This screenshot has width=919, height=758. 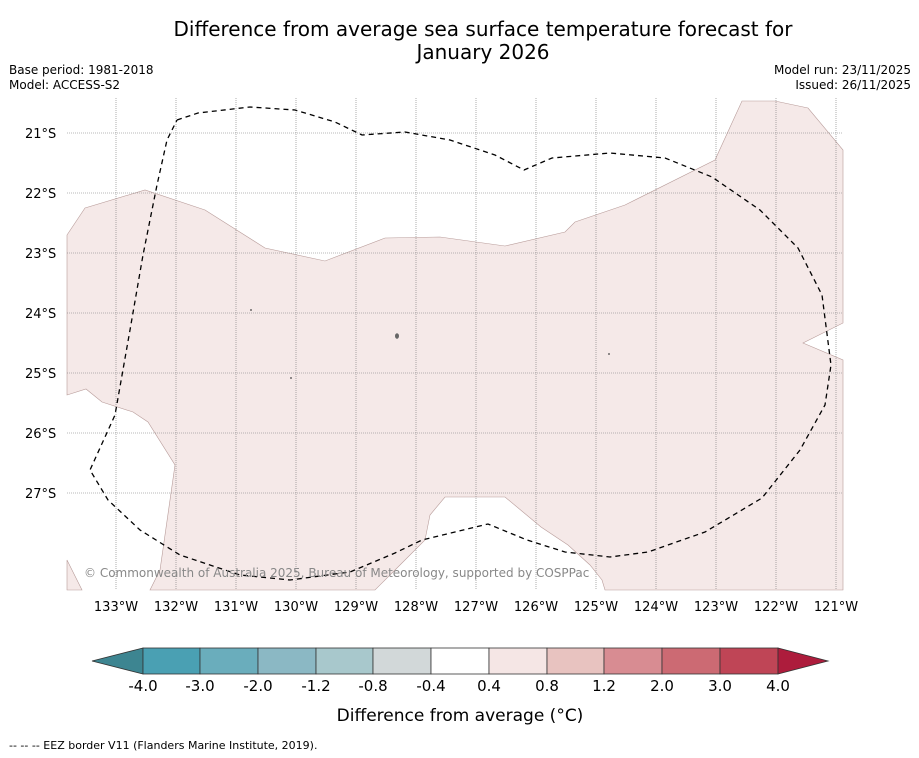 What do you see at coordinates (460, 716) in the screenshot?
I see `colorbar-label: Difference from average (°C)` at bounding box center [460, 716].